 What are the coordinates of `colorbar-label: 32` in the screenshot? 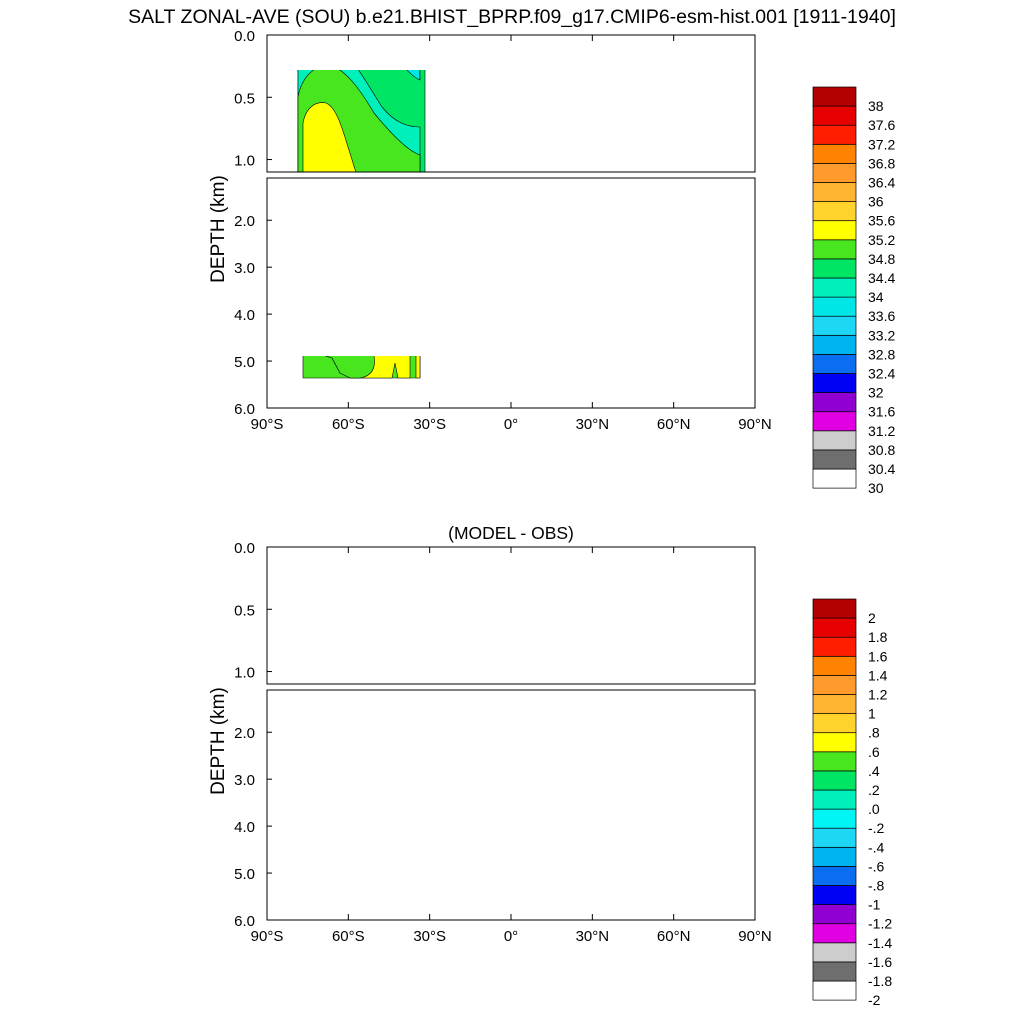 It's located at (876, 393).